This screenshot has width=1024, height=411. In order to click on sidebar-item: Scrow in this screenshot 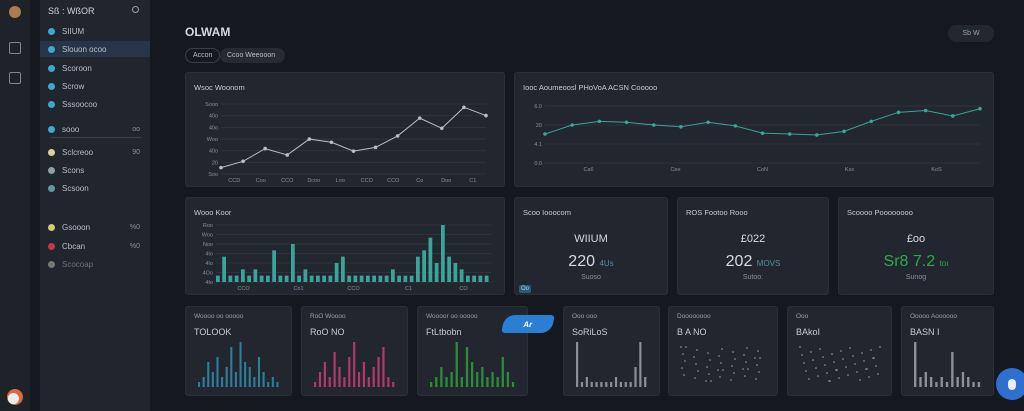, I will do `click(95, 86)`.